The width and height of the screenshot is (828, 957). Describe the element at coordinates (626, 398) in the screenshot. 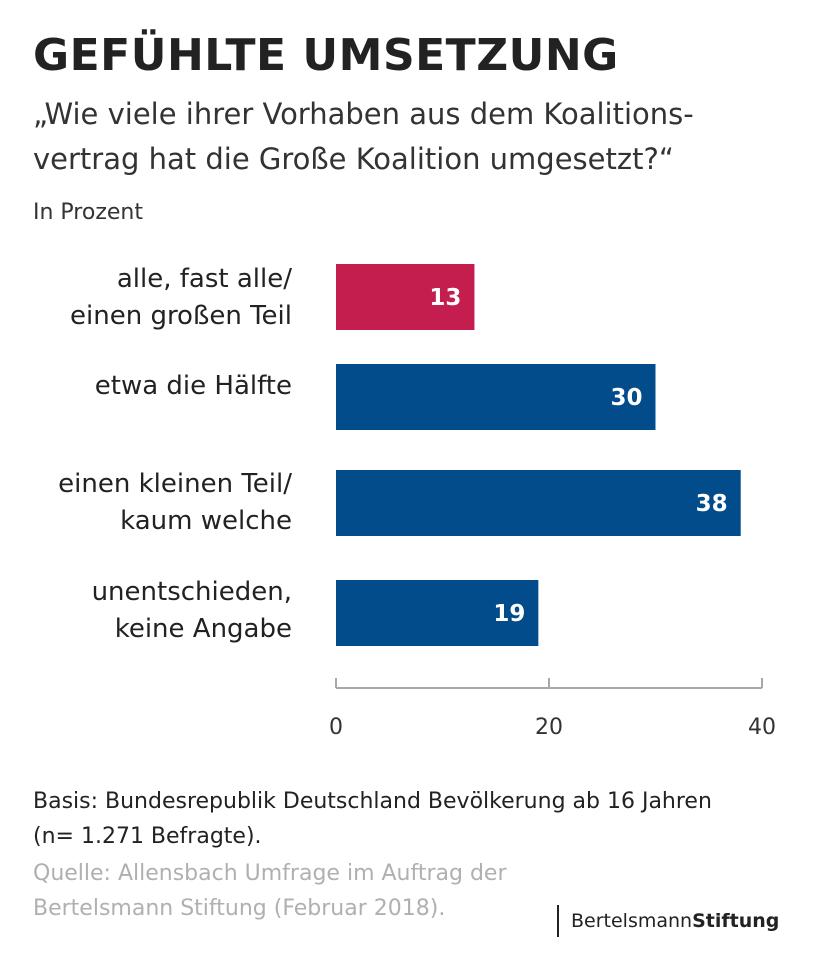

I see `data-label-1: 30` at that location.